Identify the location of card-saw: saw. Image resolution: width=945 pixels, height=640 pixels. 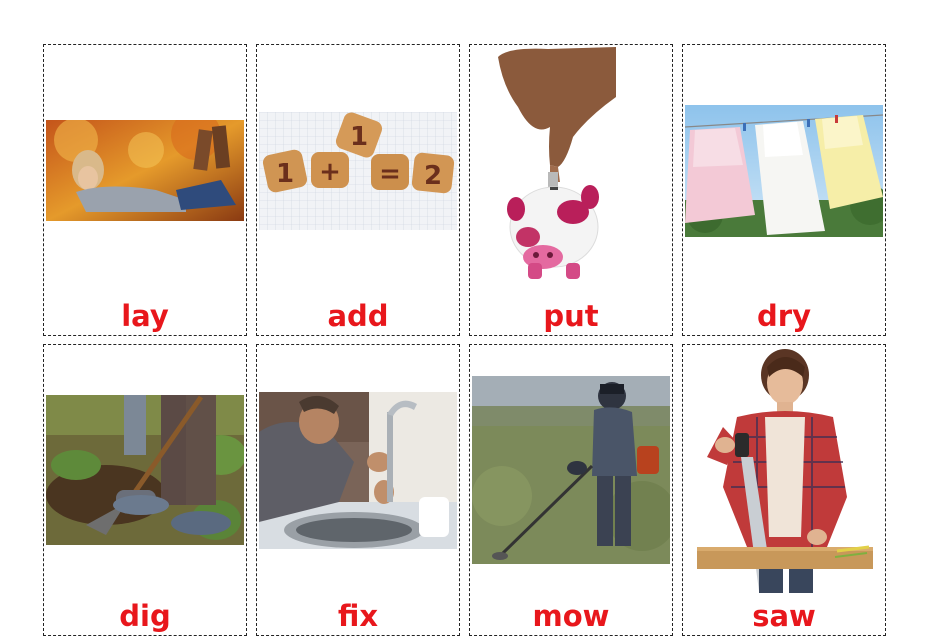
(784, 490).